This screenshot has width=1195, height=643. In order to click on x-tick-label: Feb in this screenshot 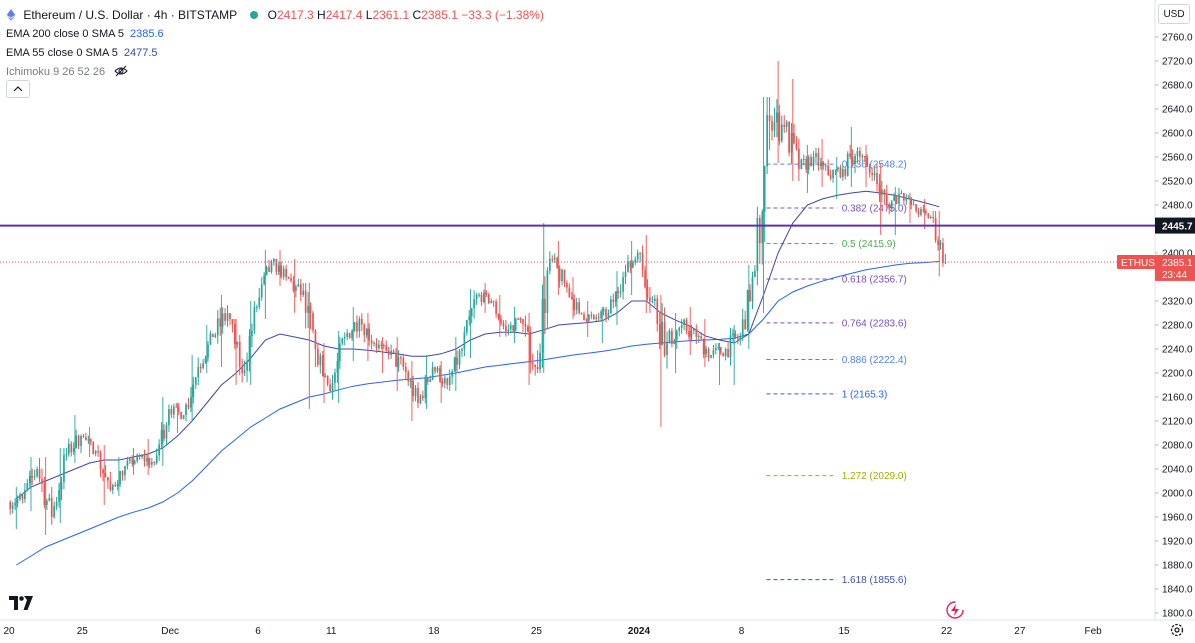, I will do `click(1093, 631)`.